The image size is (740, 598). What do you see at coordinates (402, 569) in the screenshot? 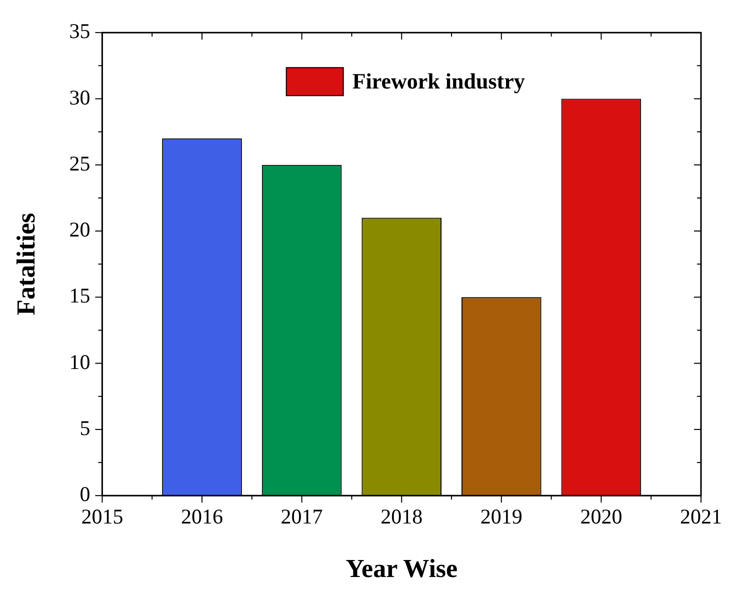
I see `x-axis-title: Year Wise` at bounding box center [402, 569].